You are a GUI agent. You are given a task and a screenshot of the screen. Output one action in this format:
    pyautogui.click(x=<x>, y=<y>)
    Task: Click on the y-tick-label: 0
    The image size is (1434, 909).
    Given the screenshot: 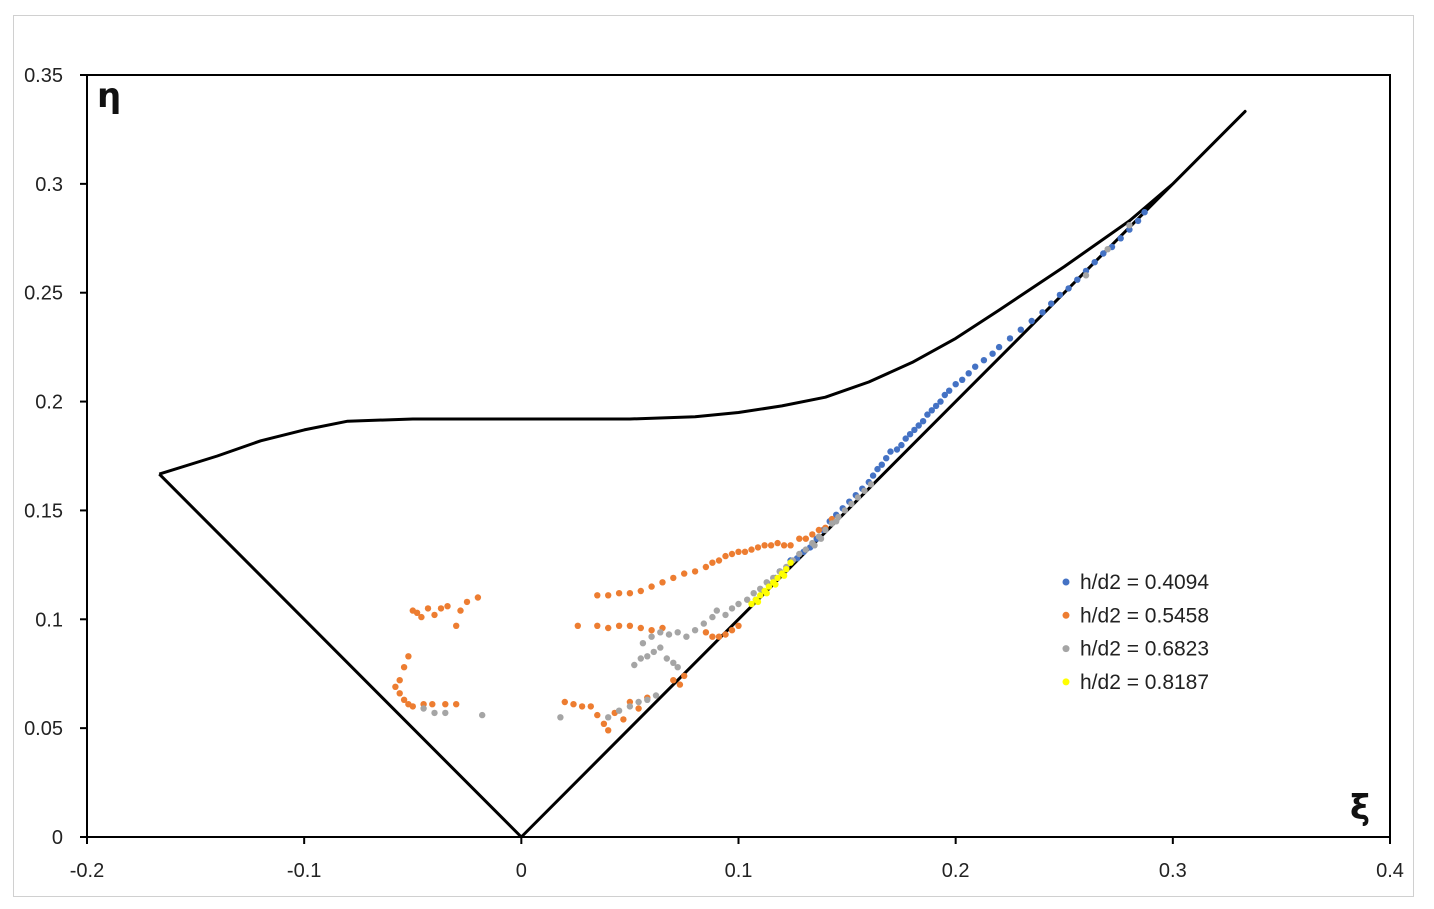 What is the action you would take?
    pyautogui.click(x=57, y=838)
    